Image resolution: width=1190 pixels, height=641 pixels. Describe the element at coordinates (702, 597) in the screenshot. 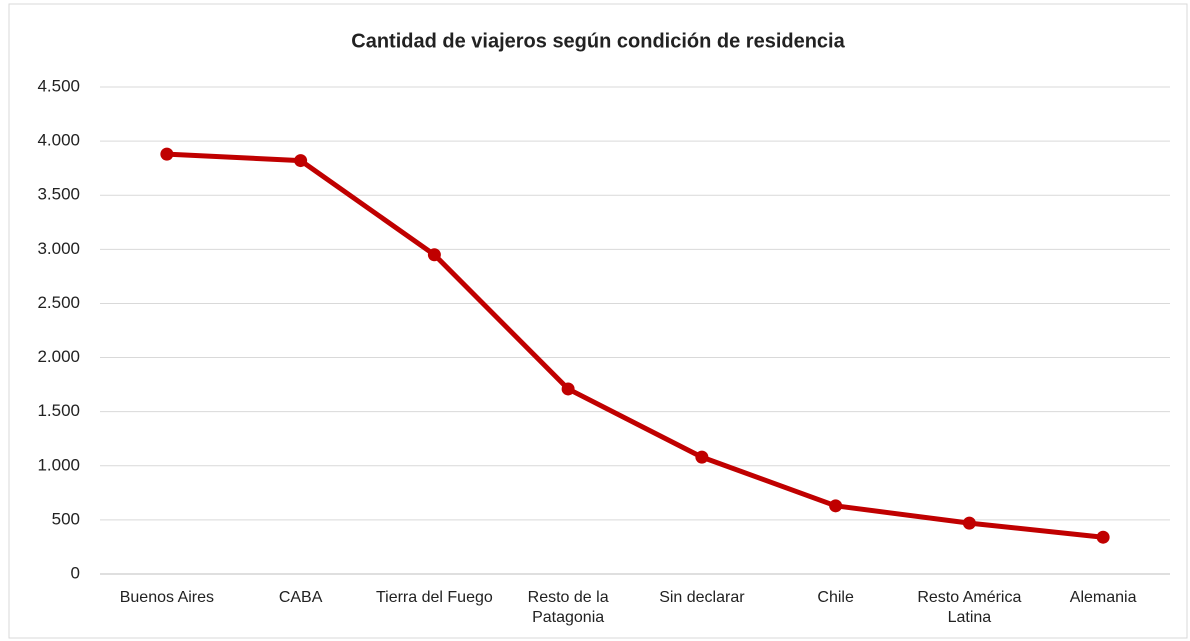

I see `x-tick-label: Sin declarar` at that location.